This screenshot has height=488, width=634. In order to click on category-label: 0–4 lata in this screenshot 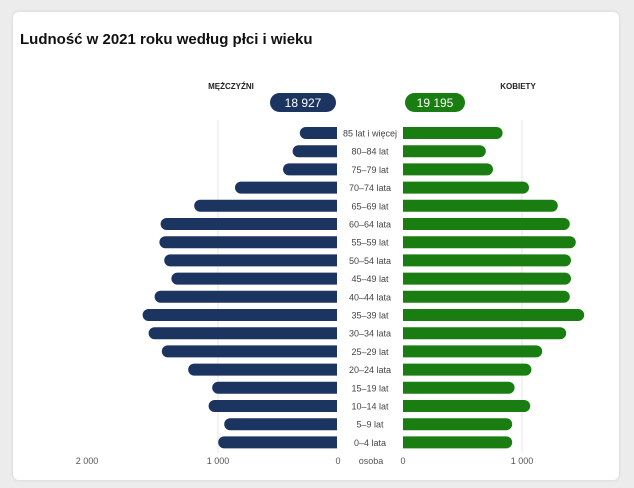, I will do `click(370, 443)`.